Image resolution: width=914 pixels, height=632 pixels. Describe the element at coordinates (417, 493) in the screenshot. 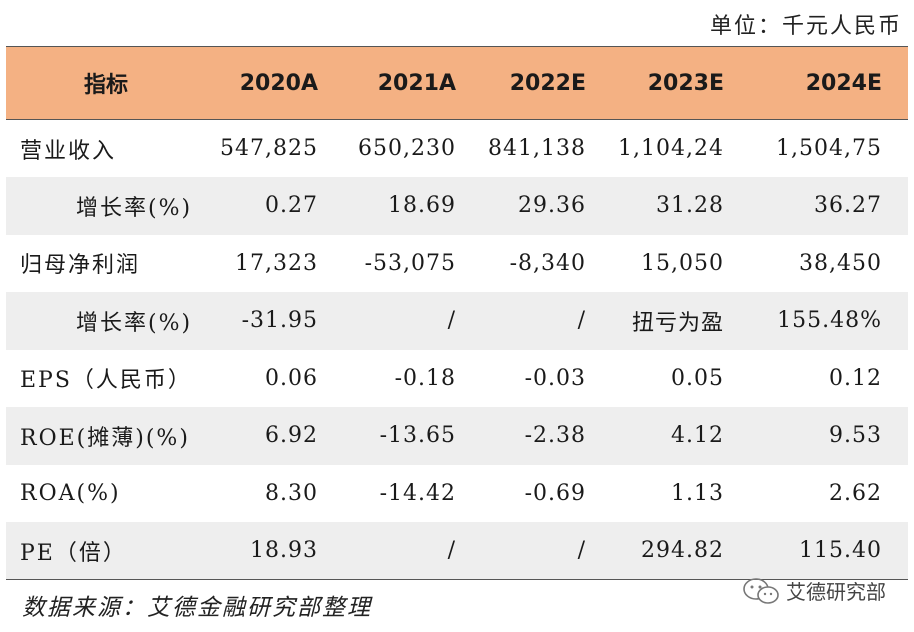

I see `table-cell: -14.42` at that location.